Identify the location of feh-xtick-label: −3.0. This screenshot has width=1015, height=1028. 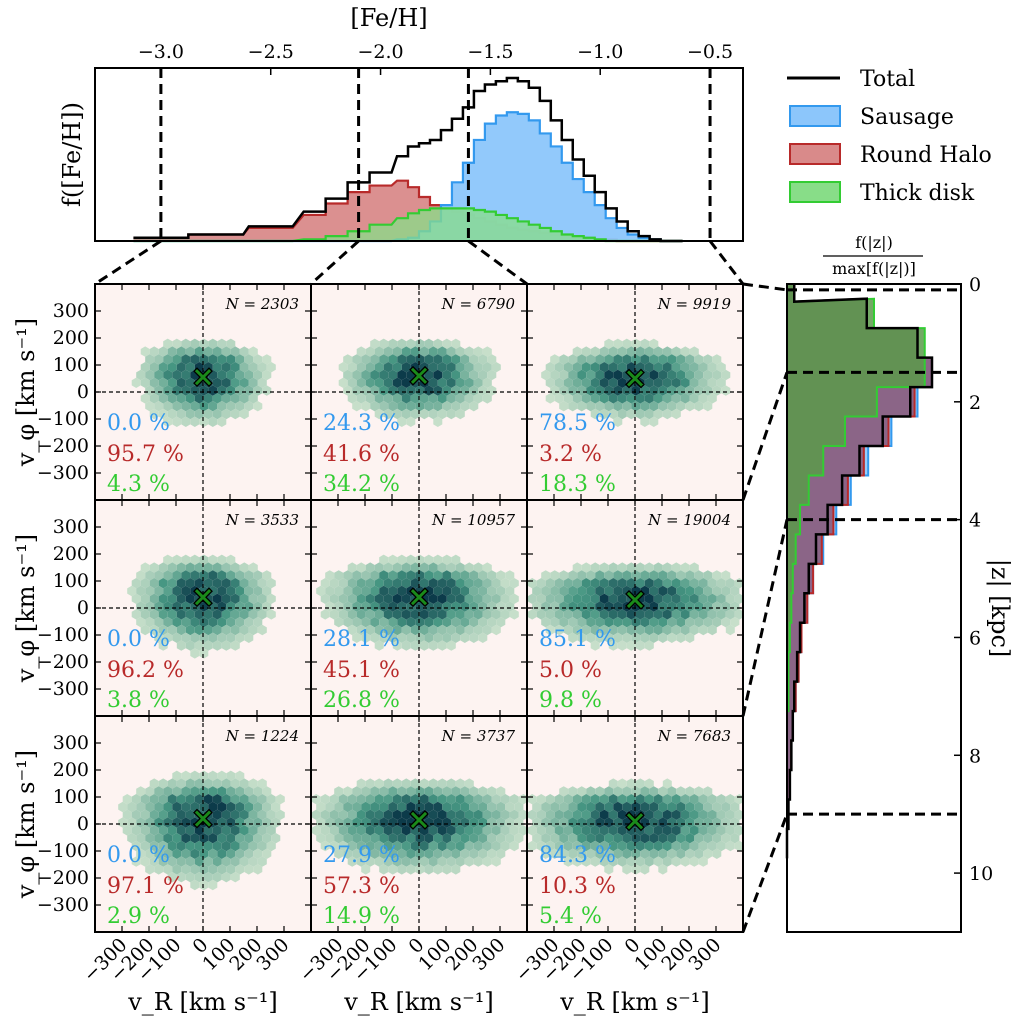
(161, 52).